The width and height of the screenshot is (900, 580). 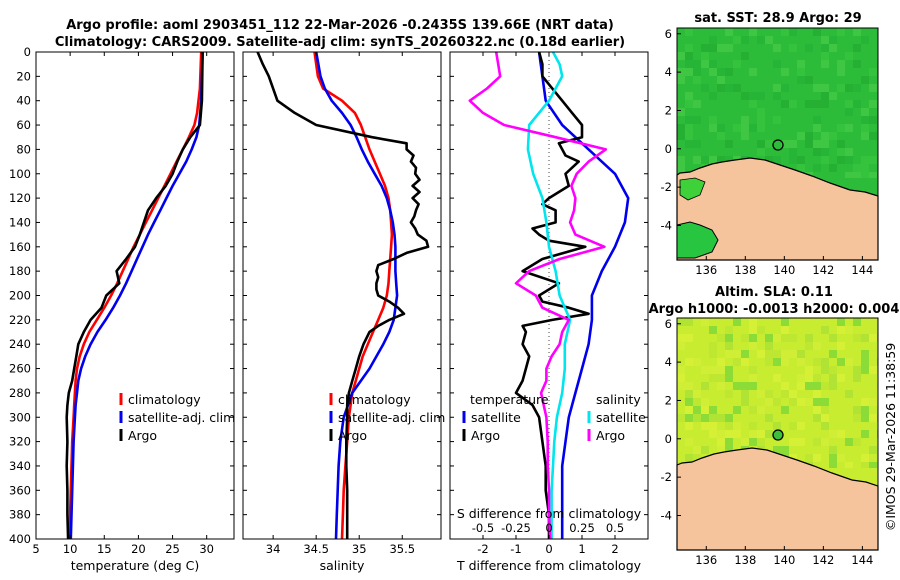 I want to click on sla-argo-marker, so click(x=778, y=435).